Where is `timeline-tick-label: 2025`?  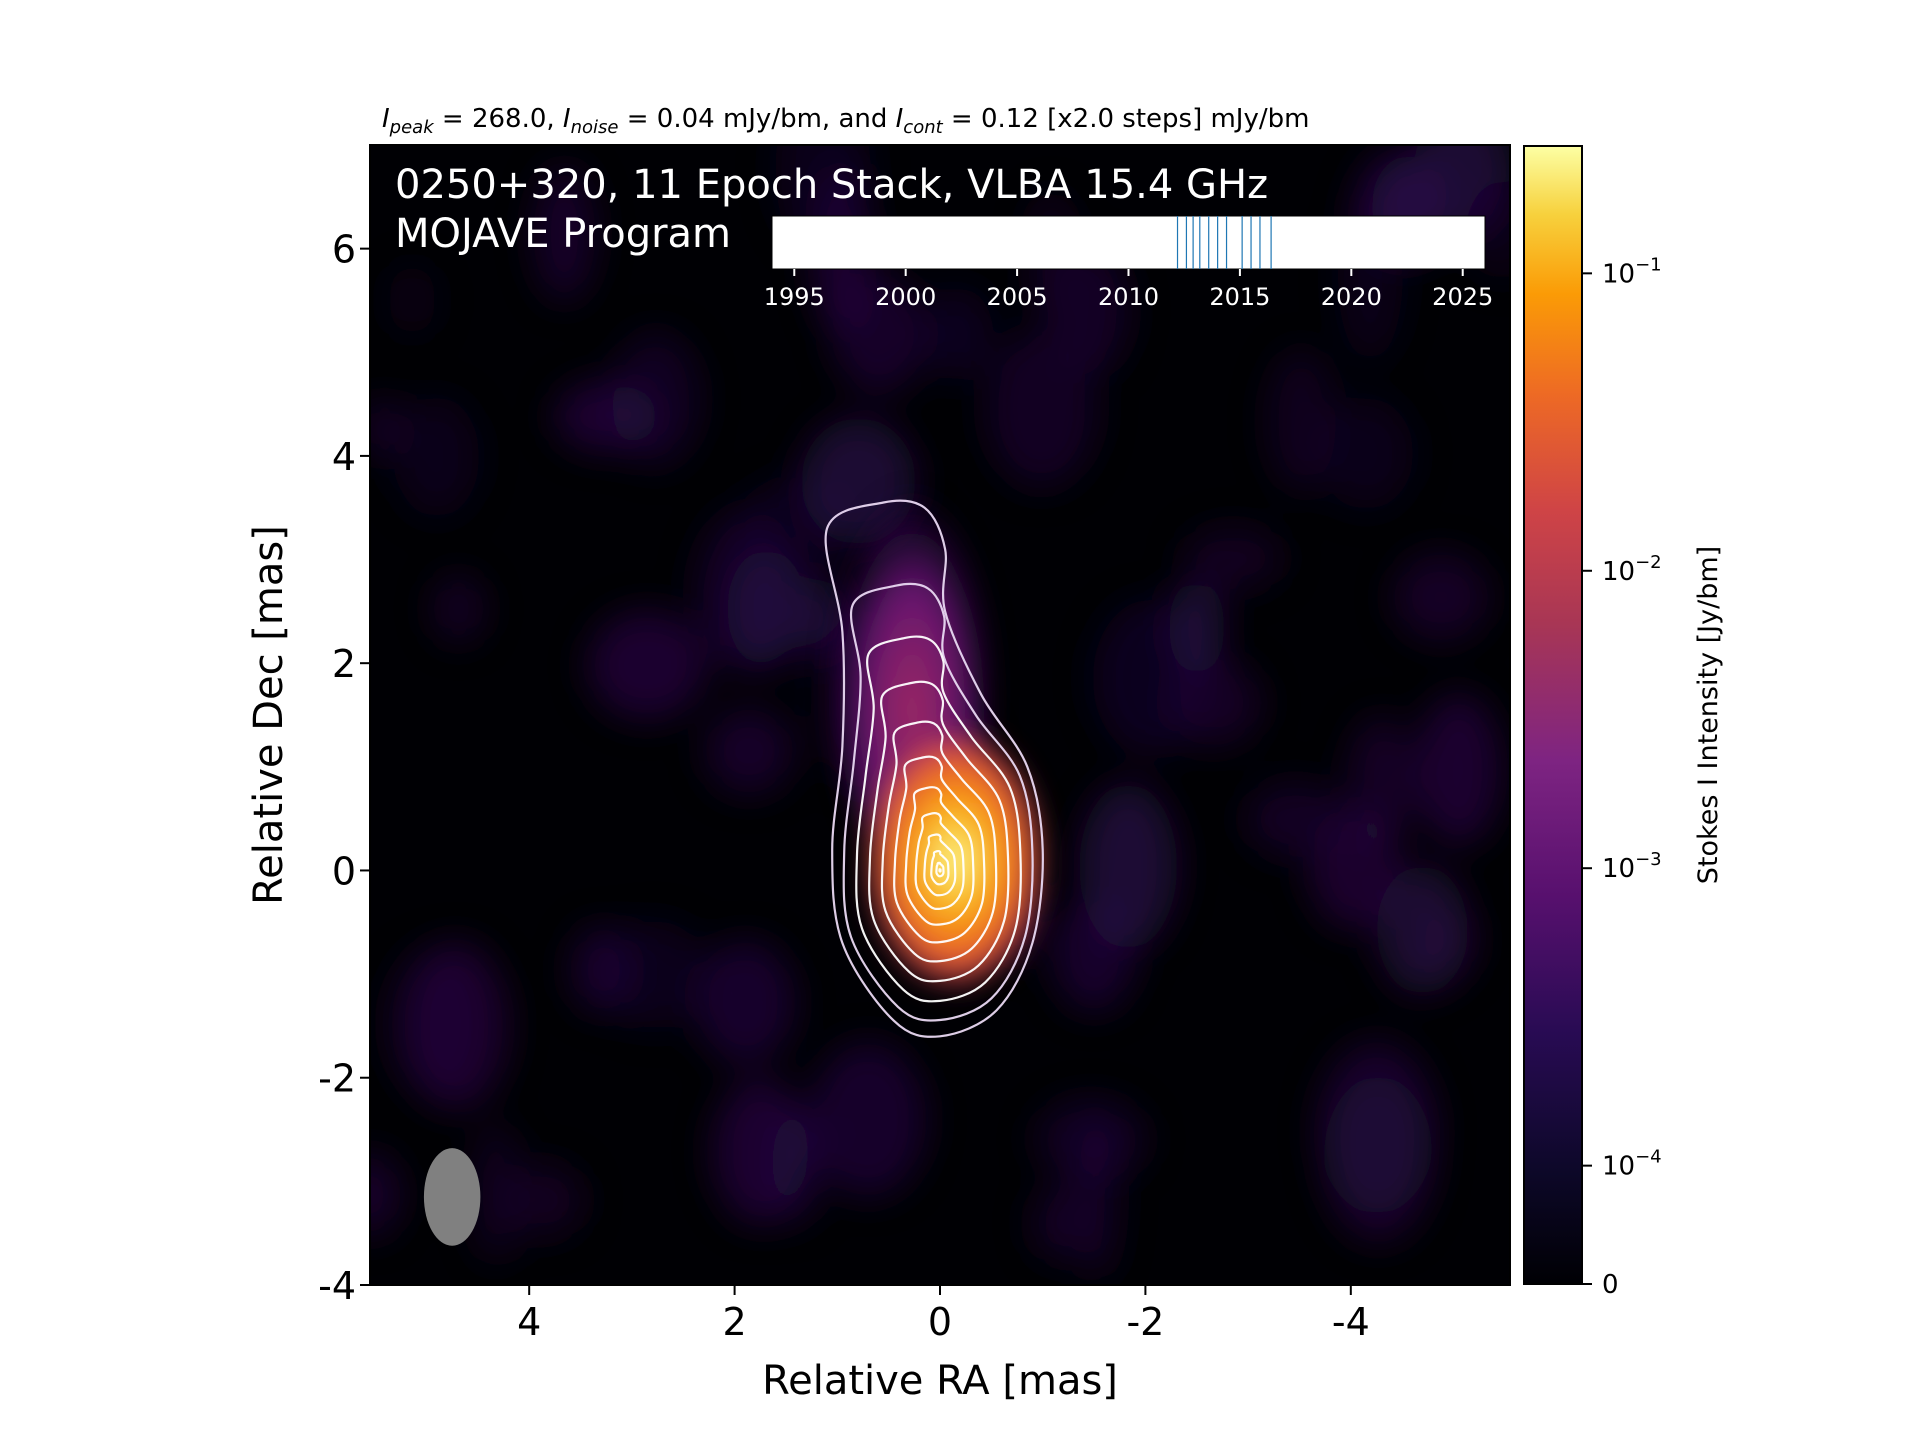 timeline-tick-label: 2025 is located at coordinates (1462, 297).